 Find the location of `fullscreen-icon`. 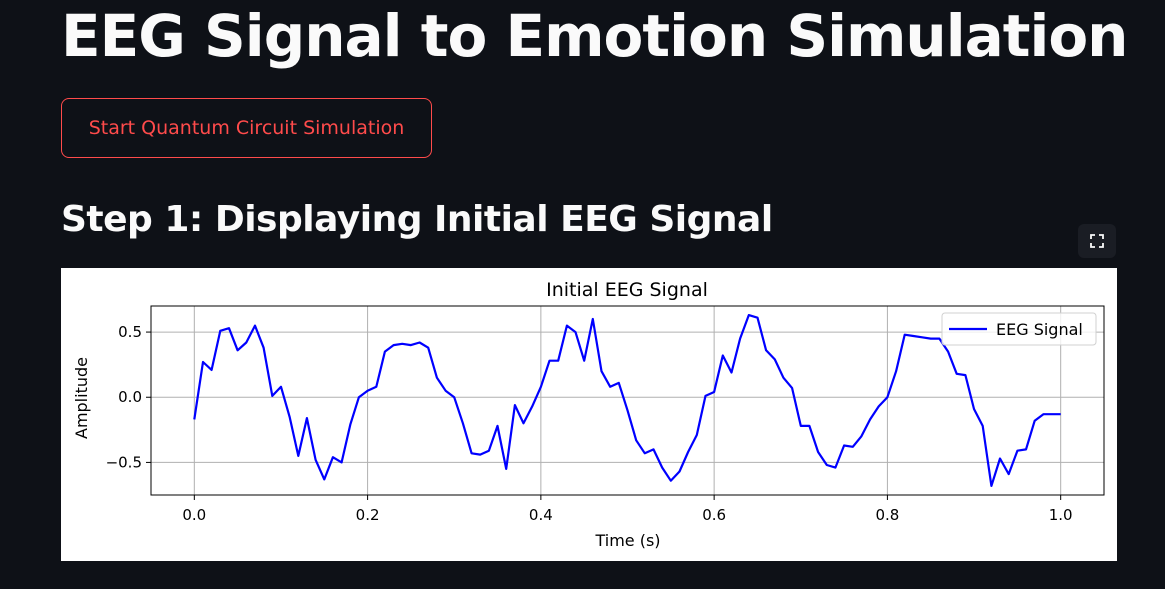

fullscreen-icon is located at coordinates (1097, 241).